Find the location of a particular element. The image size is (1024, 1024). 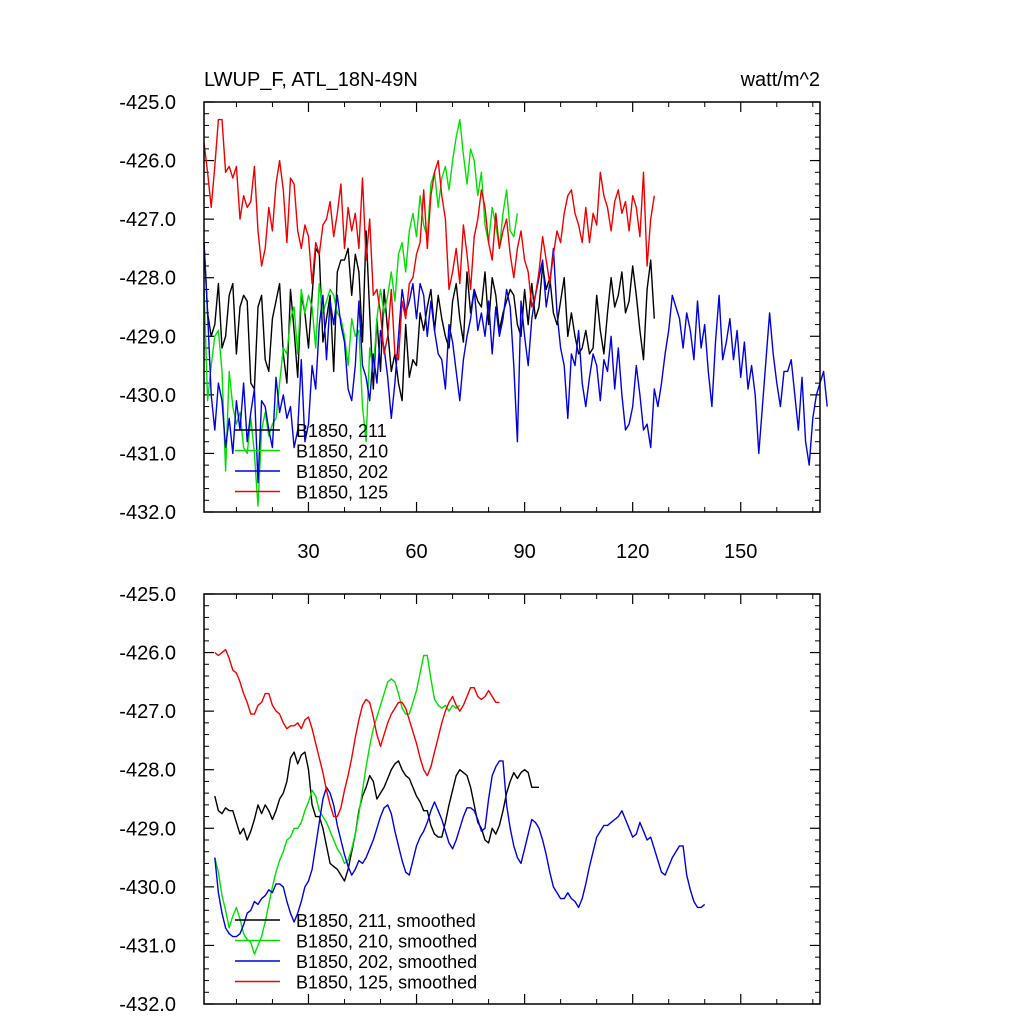

legend-label: B1850, 211, smoothed is located at coordinates (386, 921).